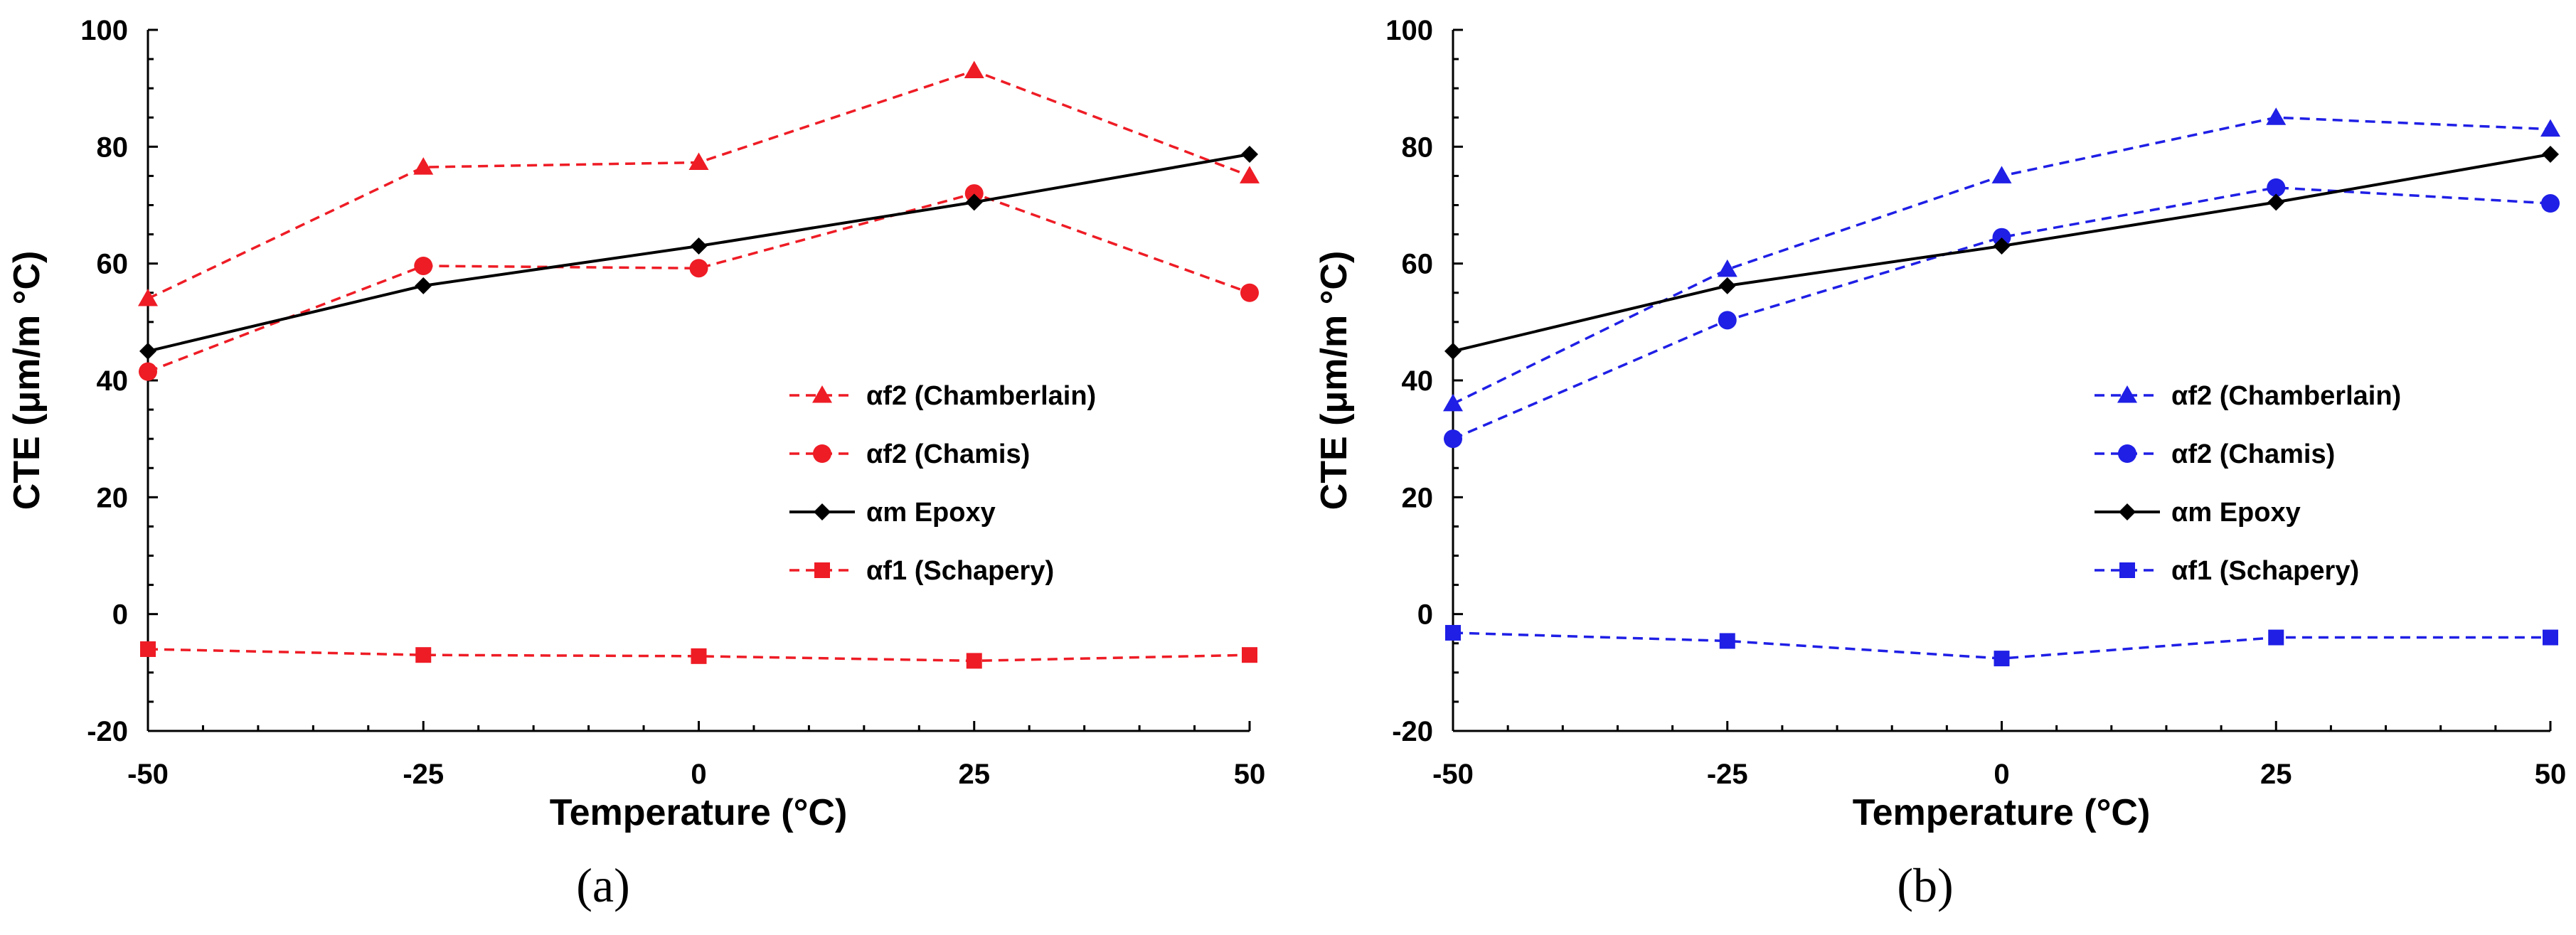 The width and height of the screenshot is (2576, 935). What do you see at coordinates (113, 264) in the screenshot?
I see `y-tick-label: 60` at bounding box center [113, 264].